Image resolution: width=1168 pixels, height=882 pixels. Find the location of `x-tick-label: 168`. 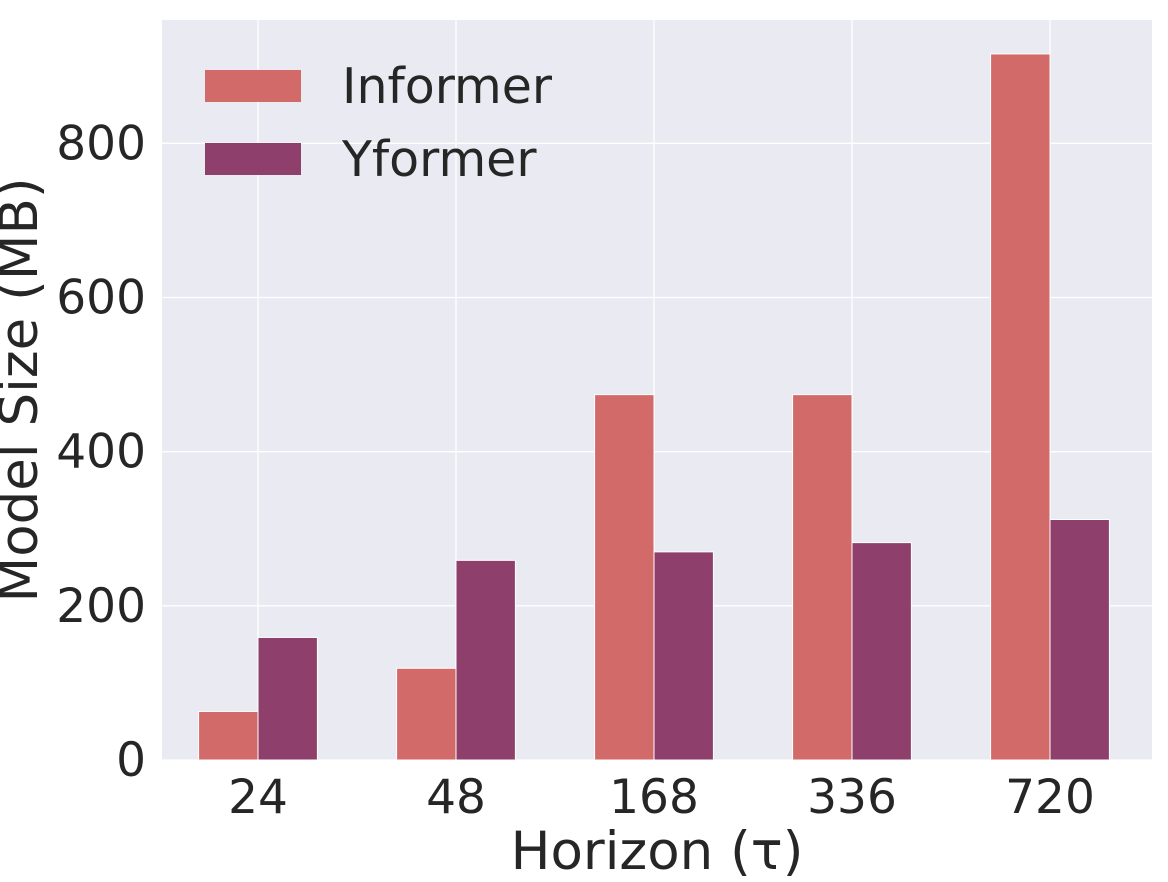

x-tick-label: 168 is located at coordinates (654, 797).